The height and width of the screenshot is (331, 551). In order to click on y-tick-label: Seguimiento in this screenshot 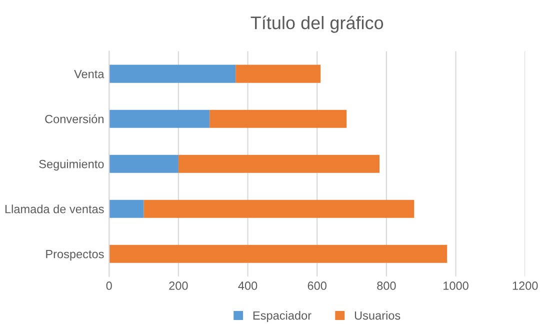, I will do `click(71, 165)`.